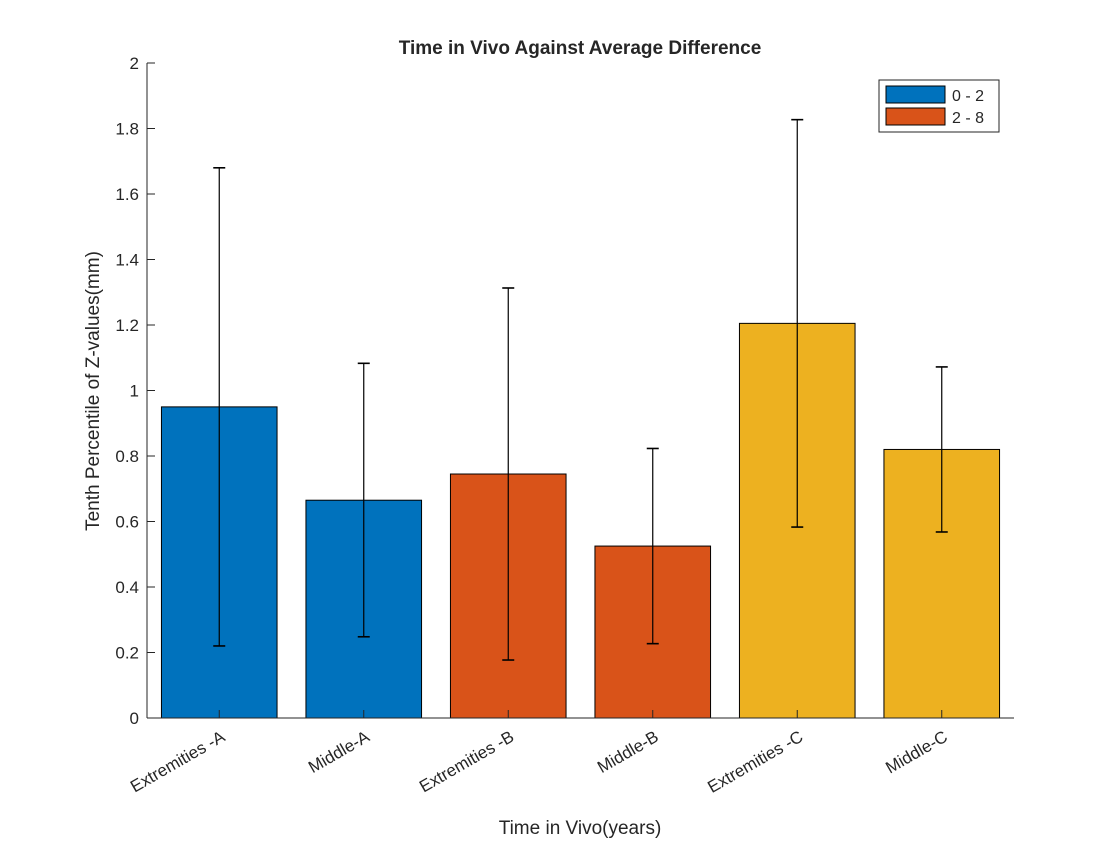  What do you see at coordinates (134, 391) in the screenshot?
I see `y-tick-label: 1` at bounding box center [134, 391].